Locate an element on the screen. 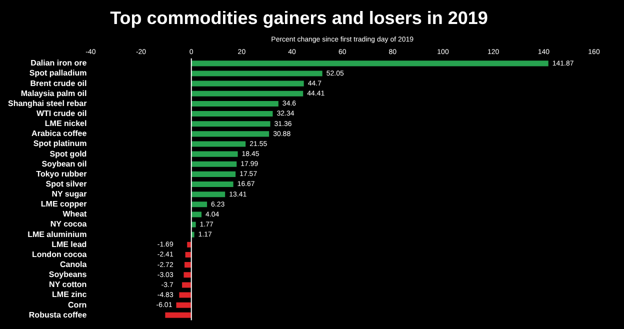 The image size is (624, 329). y-tick-label: Shanghai steel rebar is located at coordinates (47, 103).